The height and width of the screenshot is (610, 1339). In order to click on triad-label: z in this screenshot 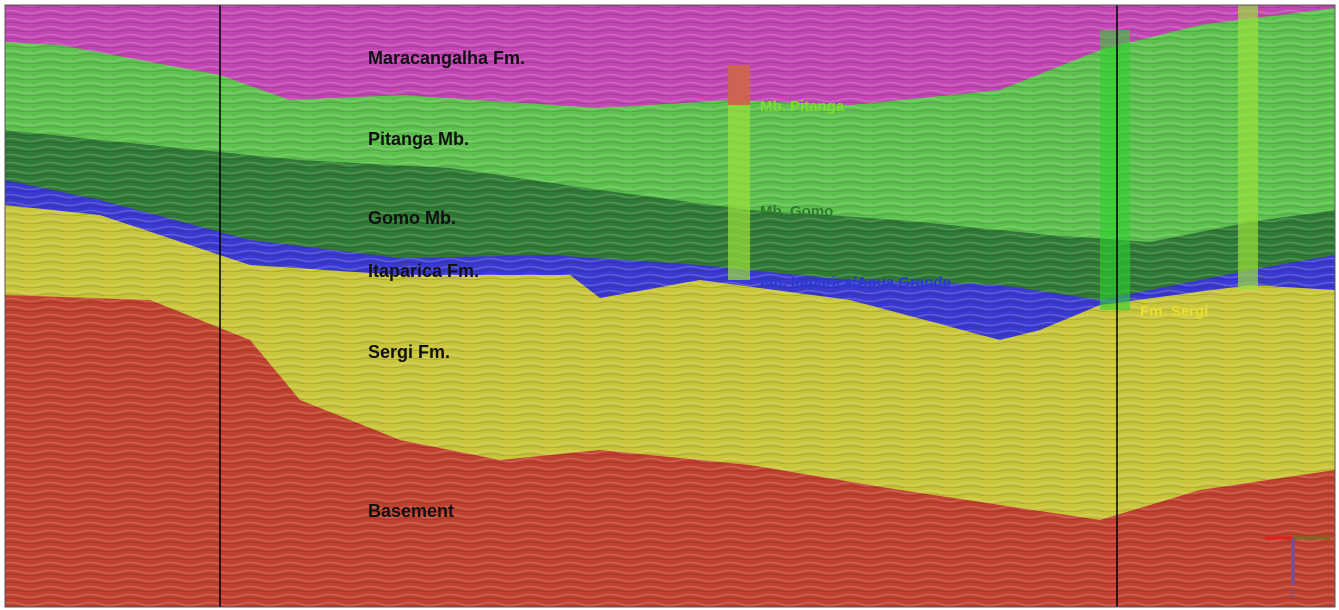, I will do `click(1292, 593)`.